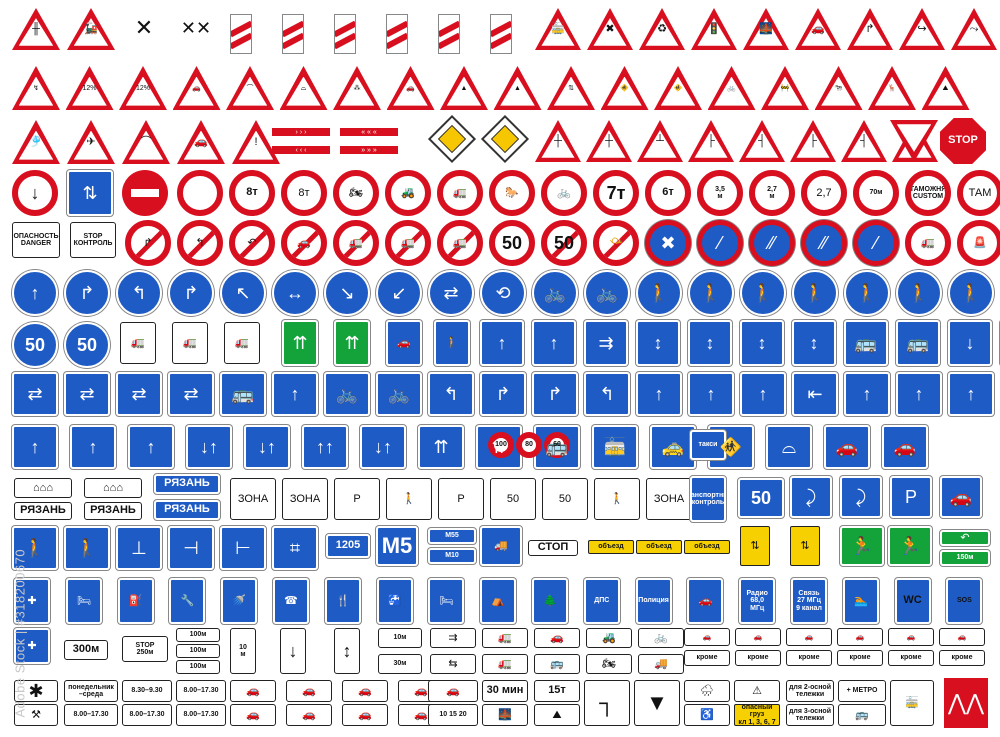  I want to click on prohibitory-icon: 🚜, so click(408, 192).